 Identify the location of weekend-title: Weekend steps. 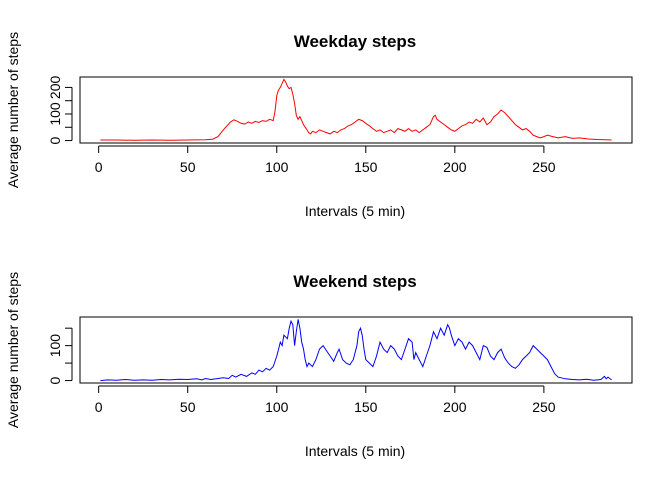
(354, 281).